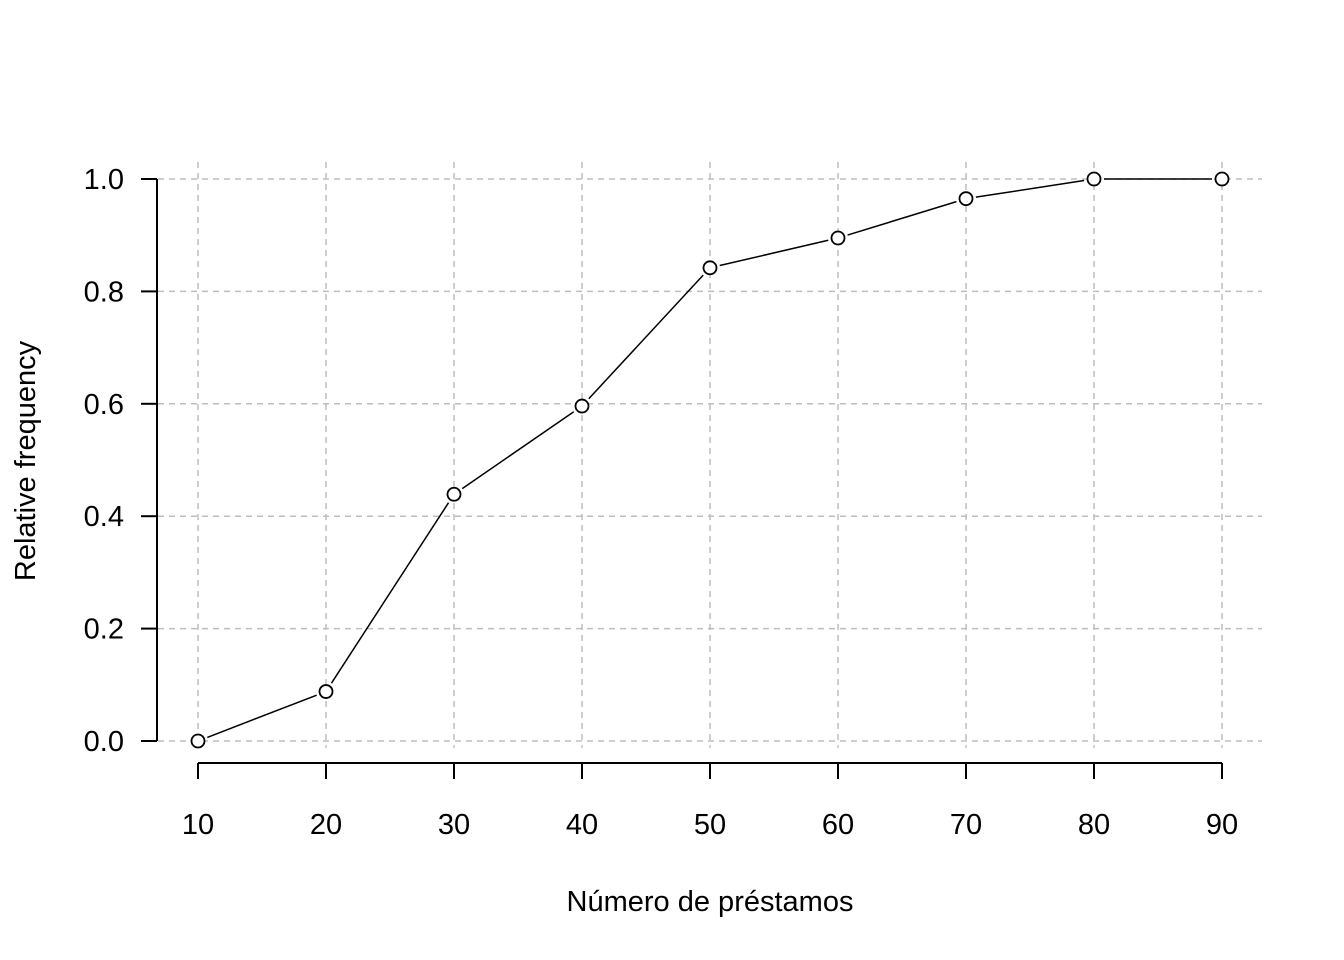  What do you see at coordinates (121, 461) in the screenshot?
I see `y-axis: 0.0 0.2 0.4 0.6 0.8 1.0` at bounding box center [121, 461].